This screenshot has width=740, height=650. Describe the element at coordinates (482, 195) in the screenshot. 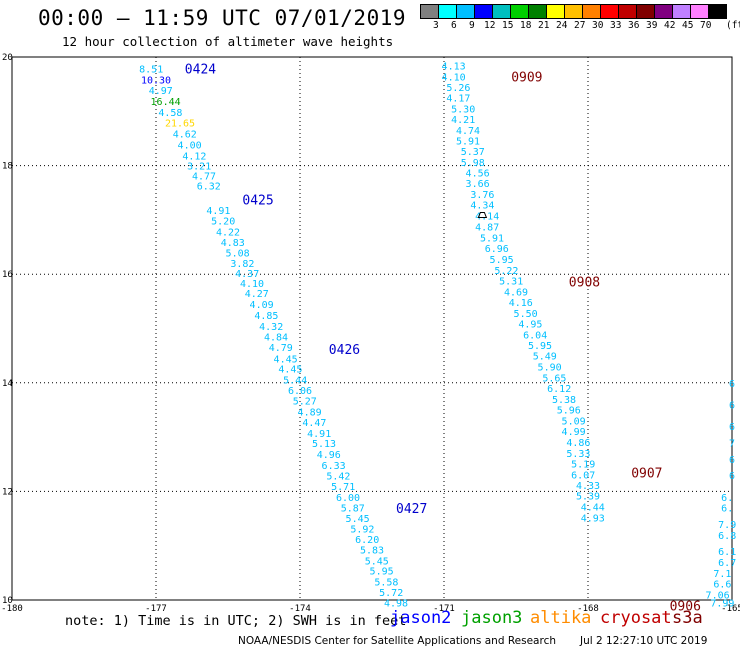

I see `wave-height-value: 3.76` at that location.